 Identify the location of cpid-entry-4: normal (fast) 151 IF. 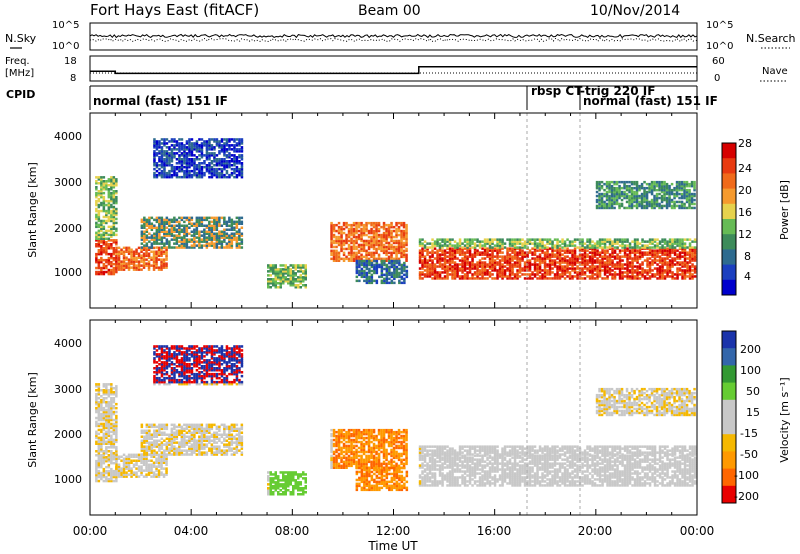
(650, 101).